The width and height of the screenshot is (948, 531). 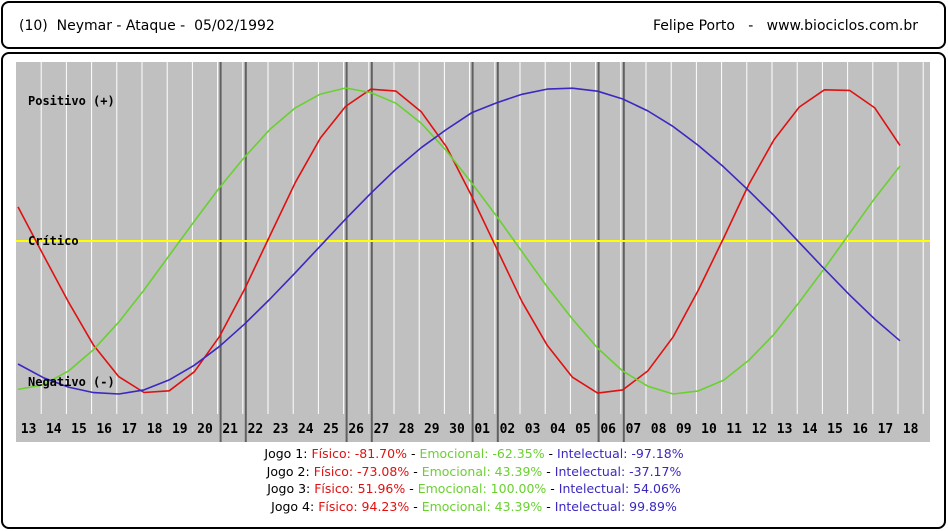 What do you see at coordinates (619, 488) in the screenshot?
I see `intelectual-value: Intelectual: 54.06%` at bounding box center [619, 488].